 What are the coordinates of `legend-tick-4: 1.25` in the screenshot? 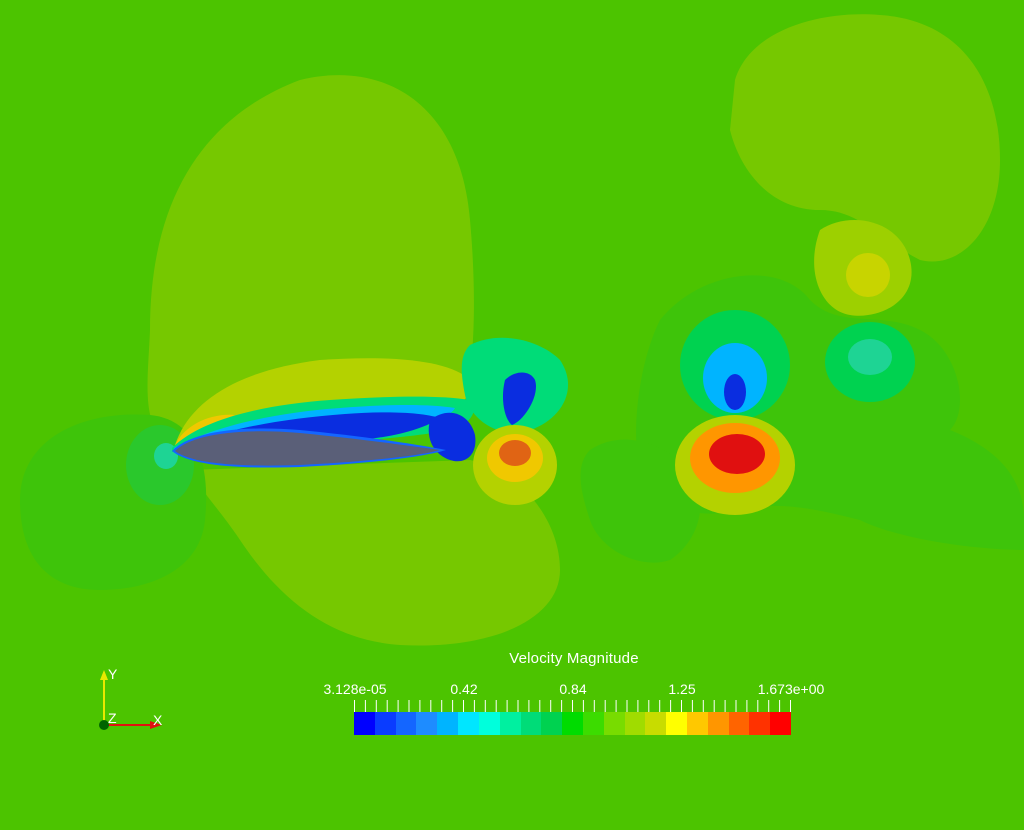 It's located at (682, 689).